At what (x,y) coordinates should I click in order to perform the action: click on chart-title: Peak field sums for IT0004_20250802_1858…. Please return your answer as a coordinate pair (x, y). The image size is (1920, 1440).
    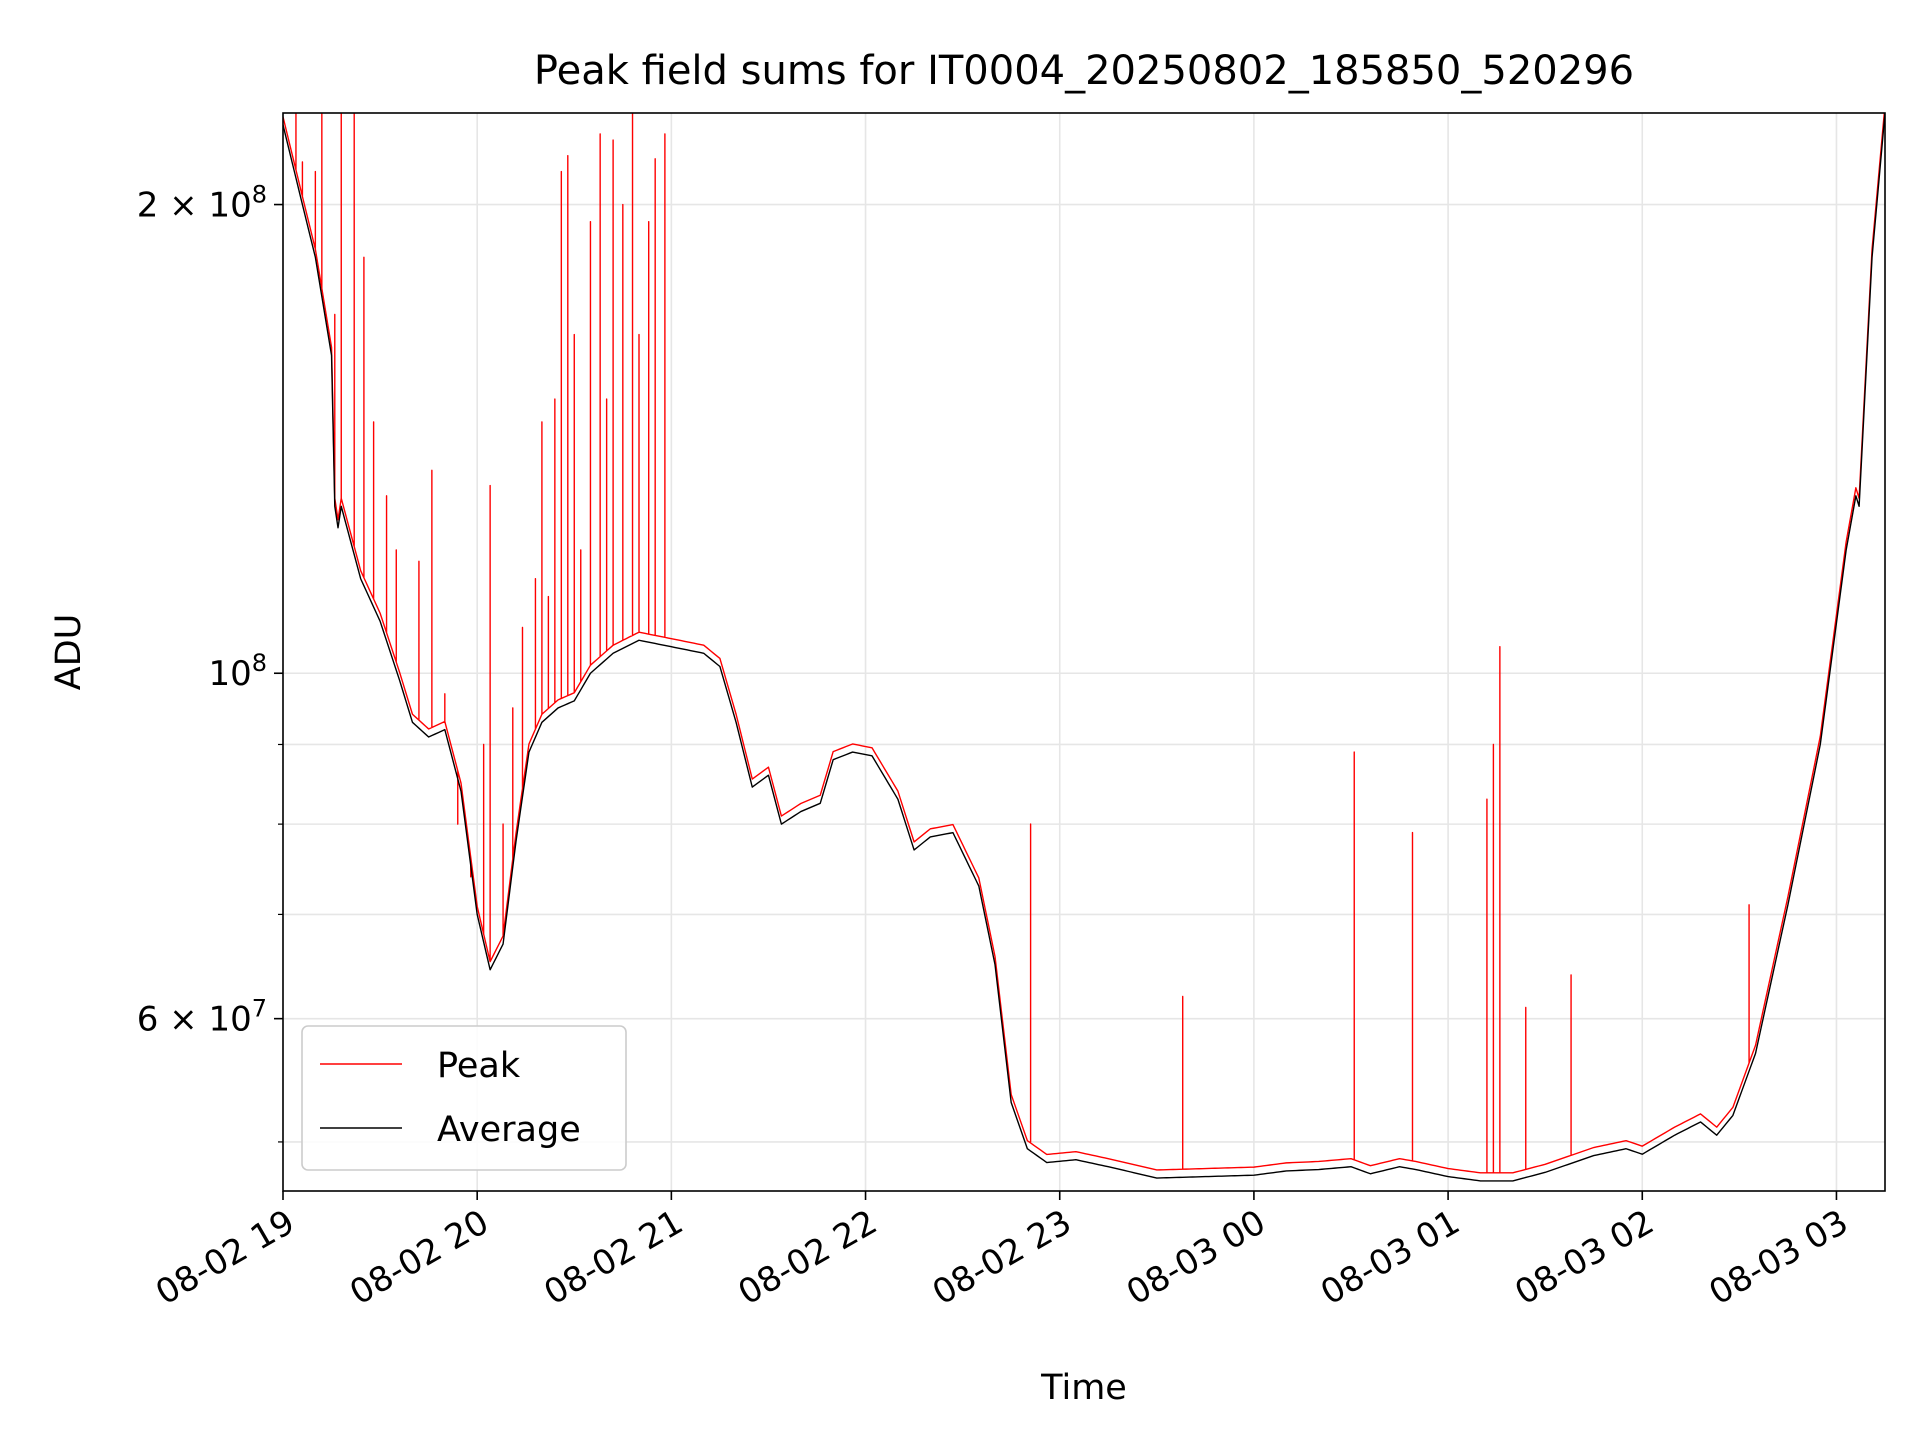
    Looking at the image, I should click on (1084, 71).